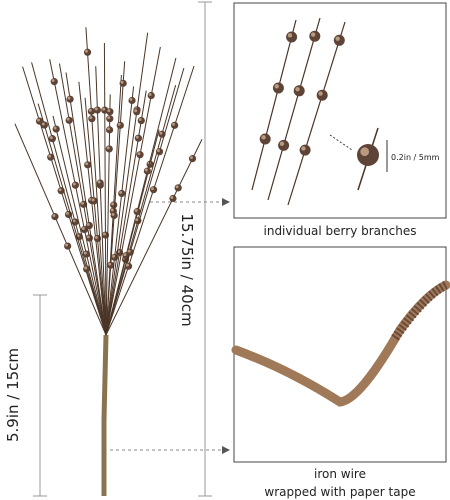  What do you see at coordinates (340, 231) in the screenshot?
I see `panel-caption: individual berry branches` at bounding box center [340, 231].